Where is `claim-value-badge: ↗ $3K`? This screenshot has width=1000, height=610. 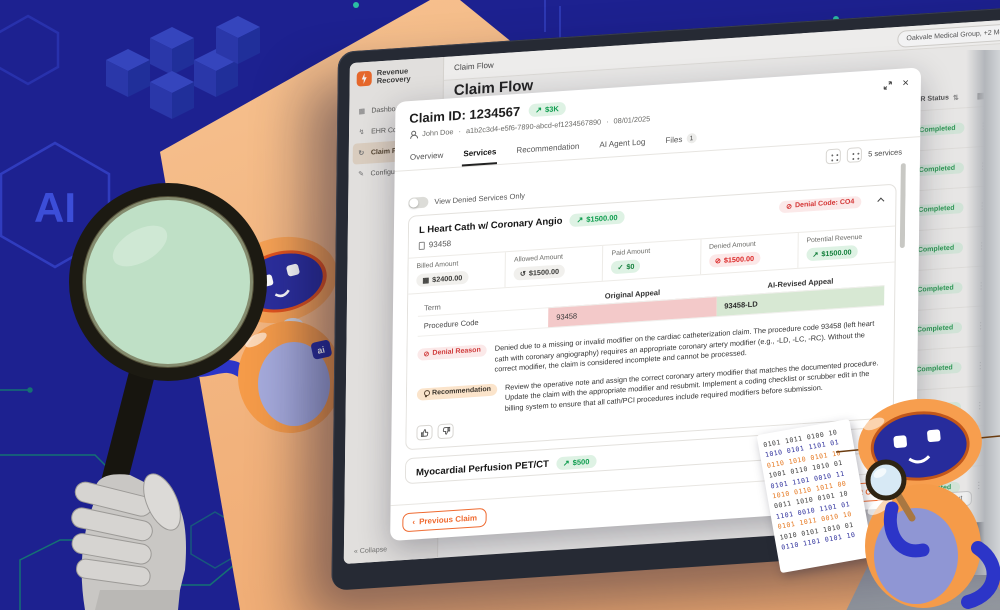 claim-value-badge: ↗ $3K is located at coordinates (547, 109).